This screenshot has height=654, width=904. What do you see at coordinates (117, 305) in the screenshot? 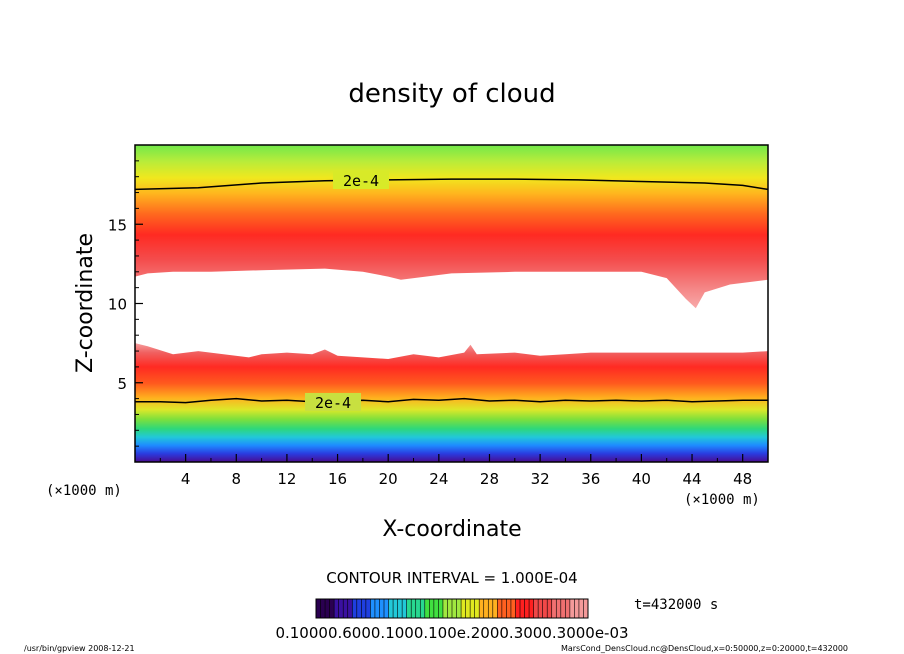
I see `y-tick-label: 10` at bounding box center [117, 305].